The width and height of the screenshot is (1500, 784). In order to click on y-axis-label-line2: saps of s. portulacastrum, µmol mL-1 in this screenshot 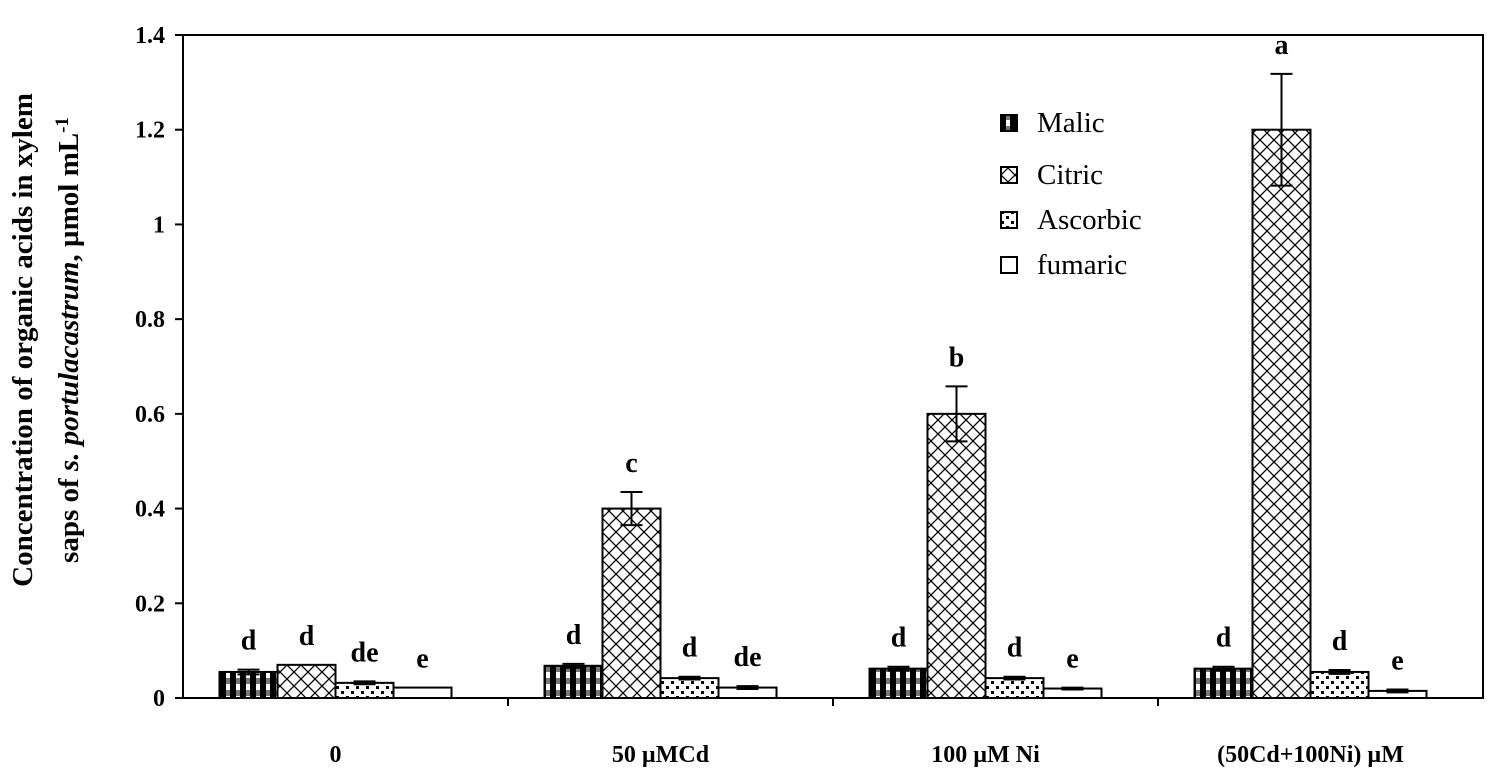, I will do `click(69, 340)`.